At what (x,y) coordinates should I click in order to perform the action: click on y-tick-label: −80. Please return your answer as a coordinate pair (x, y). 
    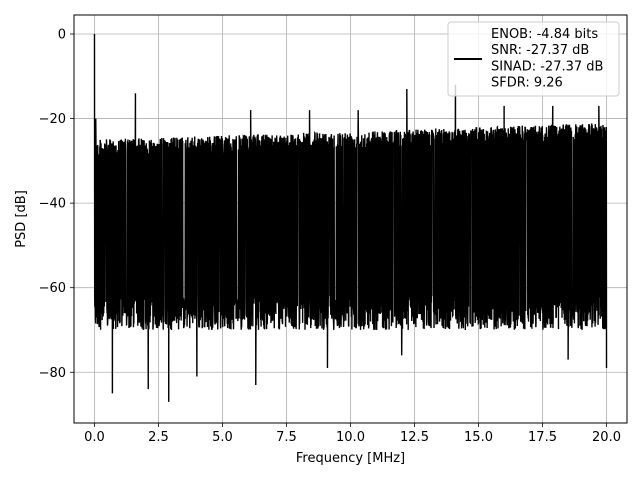
    Looking at the image, I should click on (52, 373).